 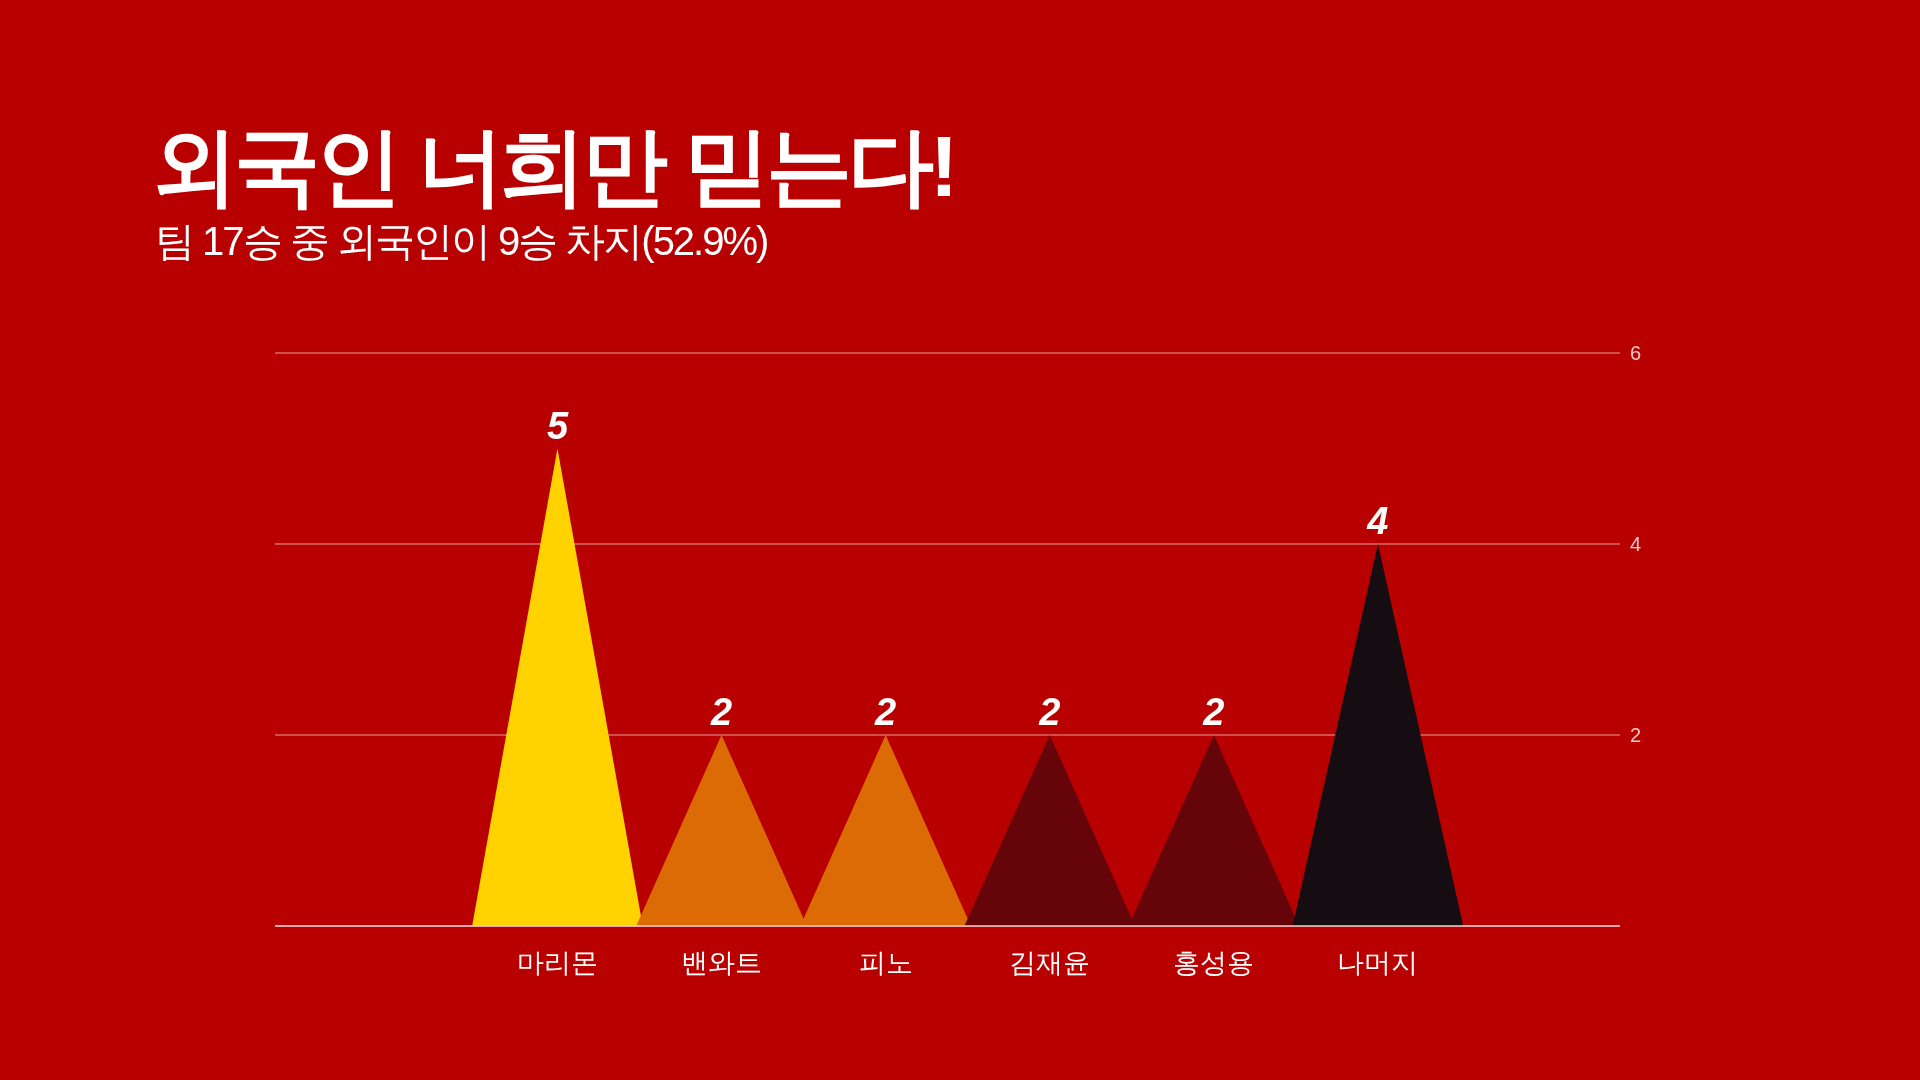 What do you see at coordinates (557, 963) in the screenshot?
I see `x-label: 마리몬` at bounding box center [557, 963].